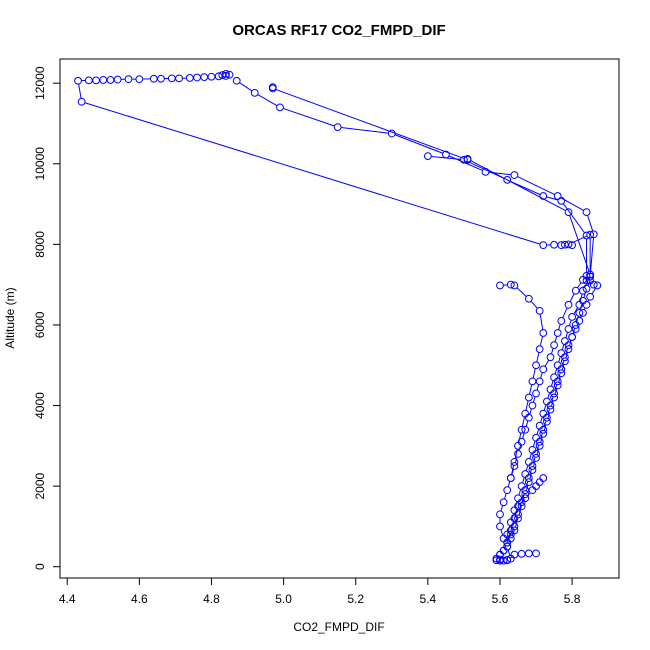  I want to click on chart-title: ORCAS RF17 CO2_FMPD_DIF, so click(338, 30).